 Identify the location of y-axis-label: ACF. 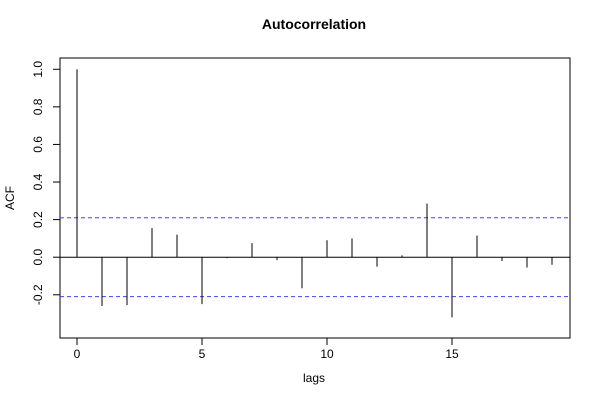
(10, 198).